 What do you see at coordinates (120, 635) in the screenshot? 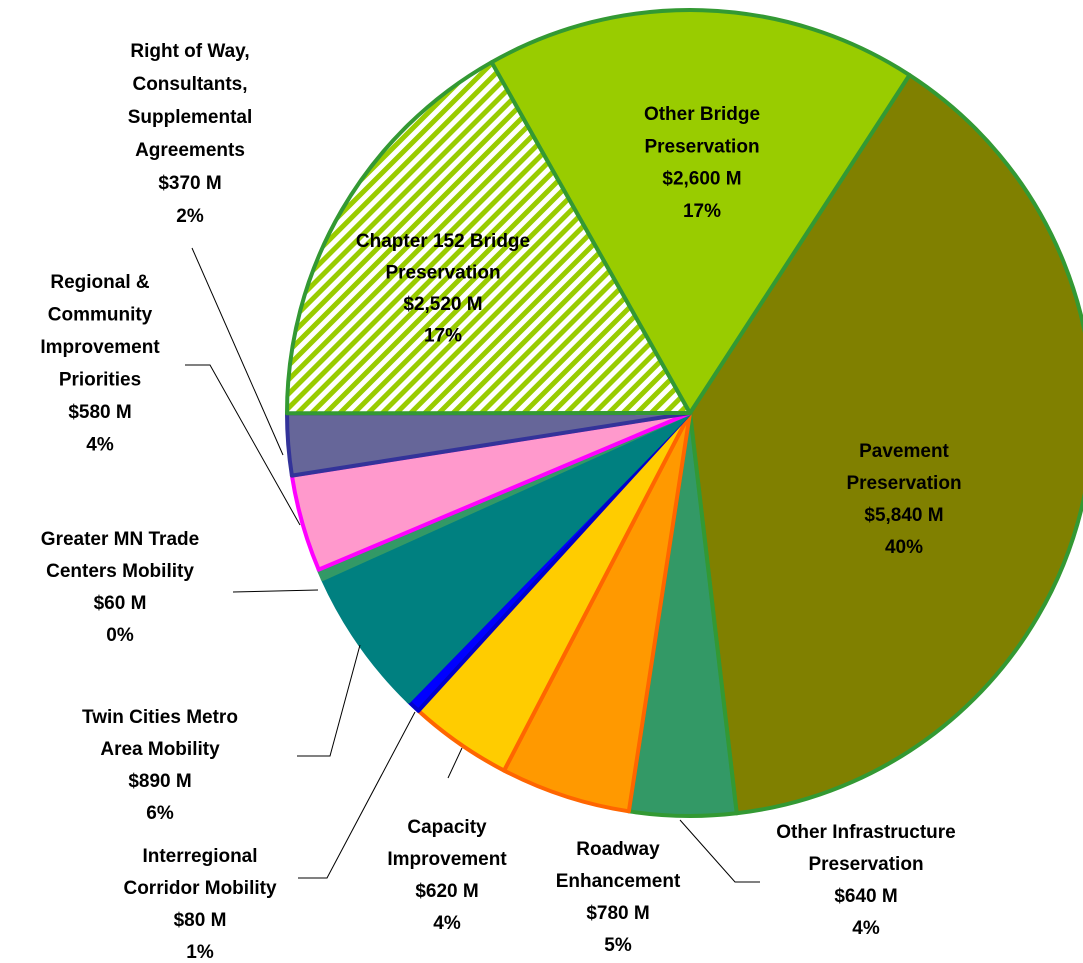
I see `percent-label: 0%` at bounding box center [120, 635].